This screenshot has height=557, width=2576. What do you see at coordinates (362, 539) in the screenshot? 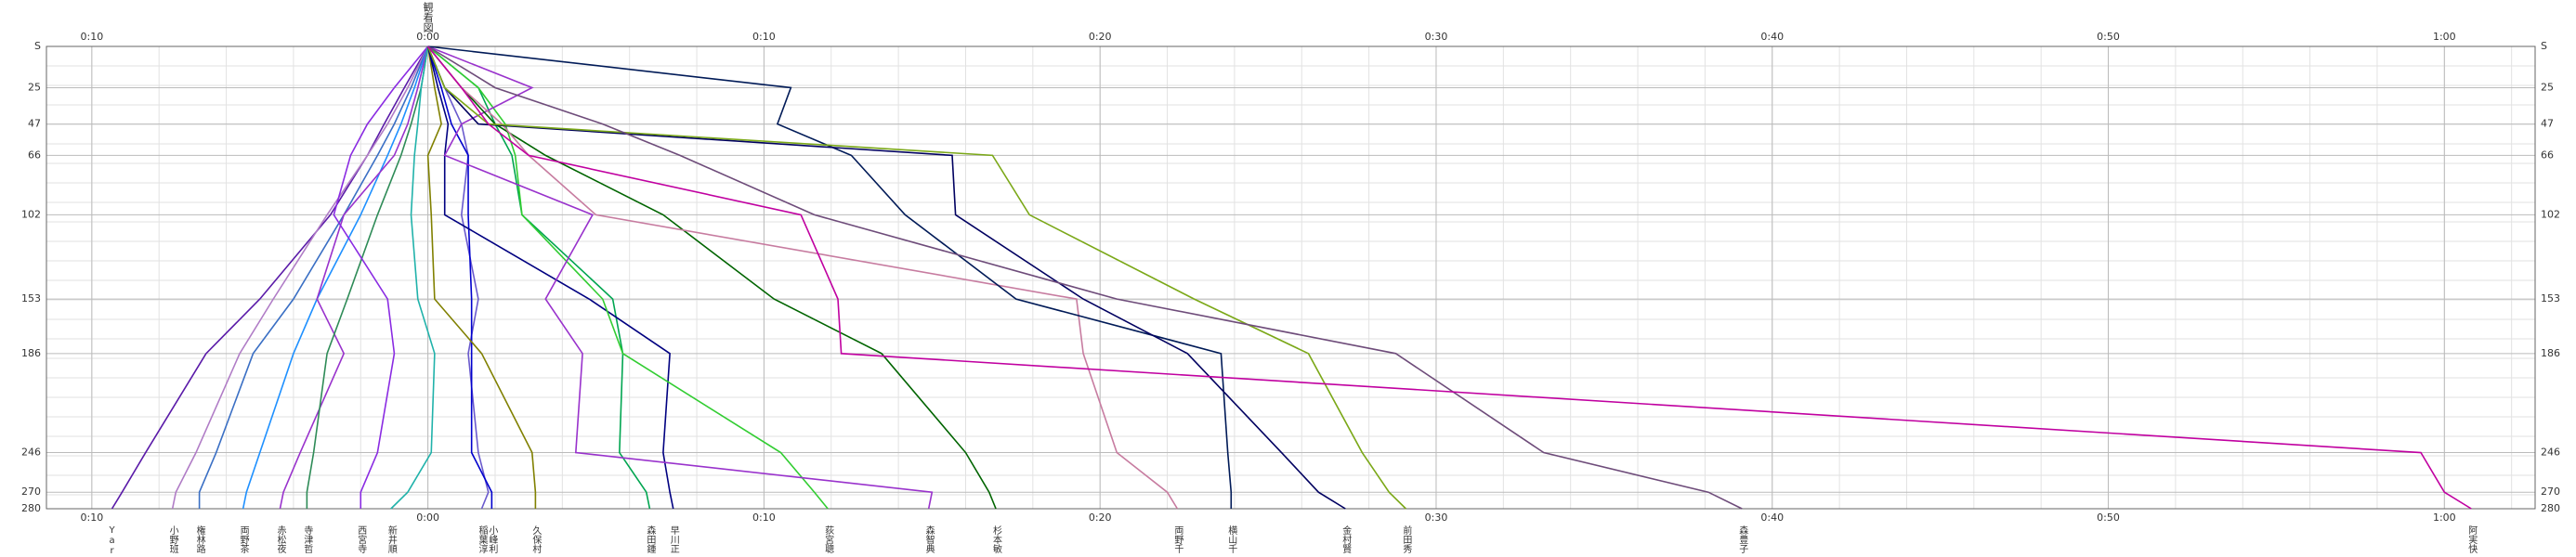
I see `runner-label: 西宮寺` at bounding box center [362, 539].